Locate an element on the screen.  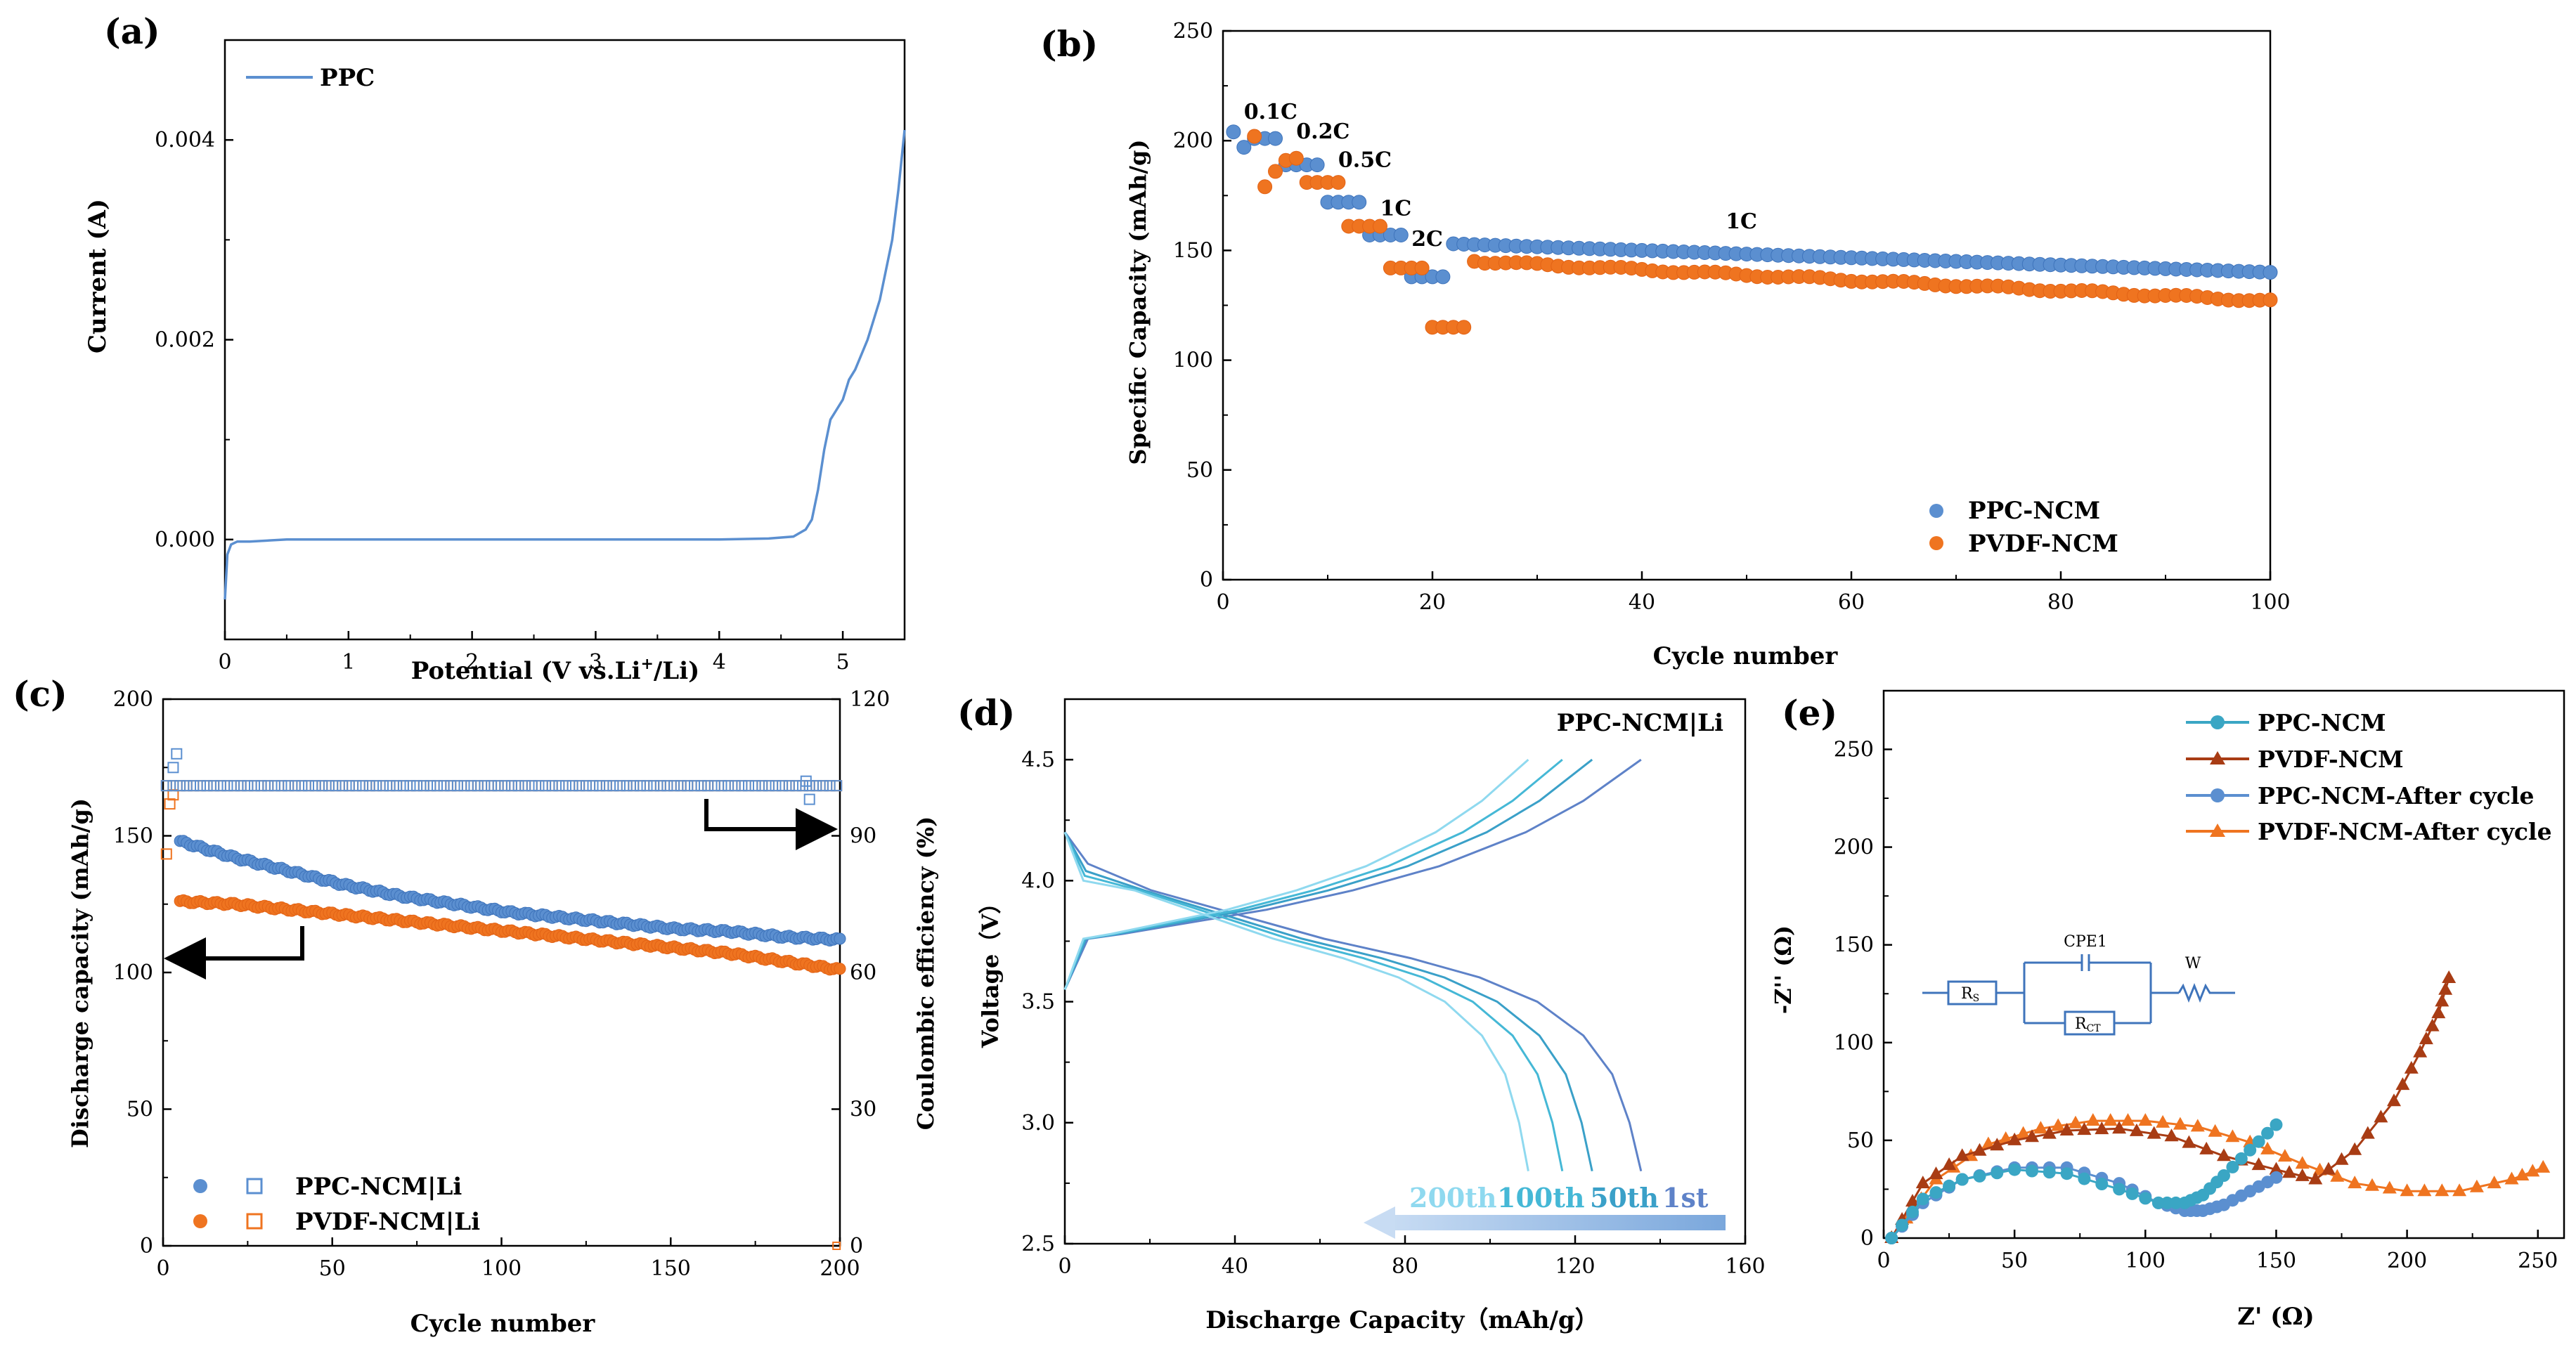
panel-e-xlabel: Z' (Ω) is located at coordinates (2276, 1317).